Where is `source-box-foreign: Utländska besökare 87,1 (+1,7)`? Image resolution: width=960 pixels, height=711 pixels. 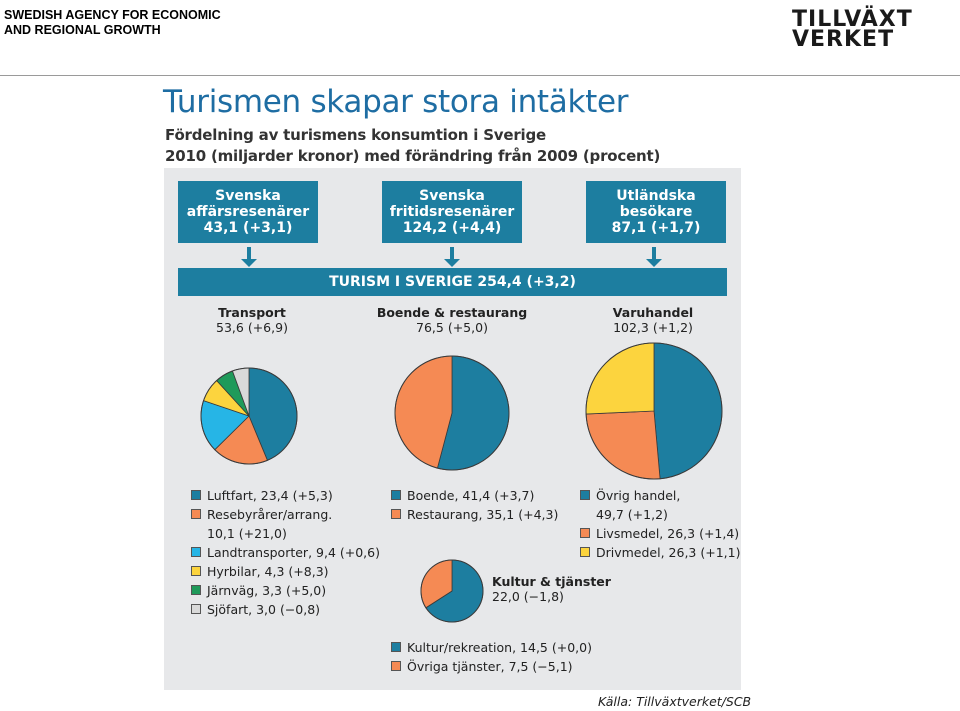 source-box-foreign: Utländska besökare 87,1 (+1,7) is located at coordinates (656, 212).